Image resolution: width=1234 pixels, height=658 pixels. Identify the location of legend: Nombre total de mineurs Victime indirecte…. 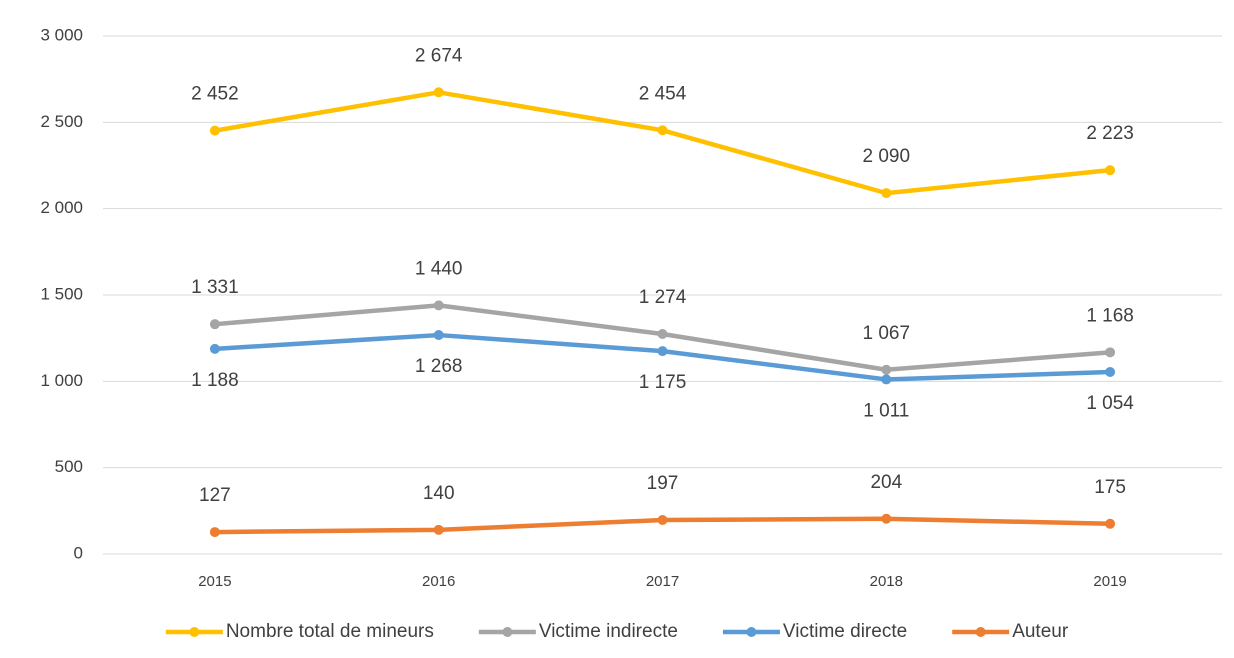
(617, 631).